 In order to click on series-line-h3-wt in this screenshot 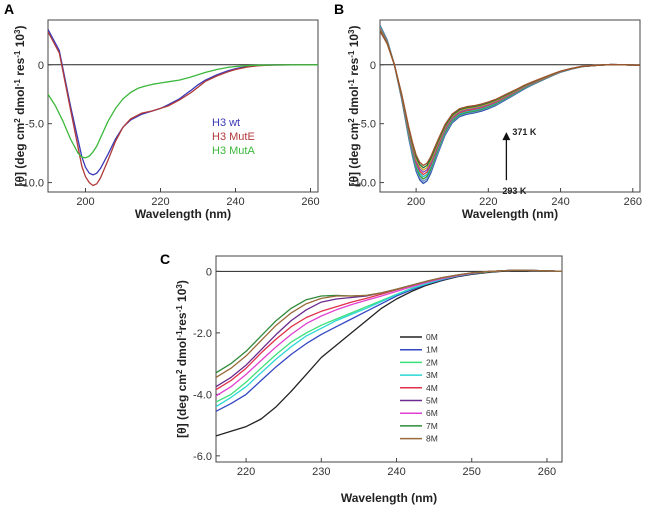, I will do `click(183, 102)`.